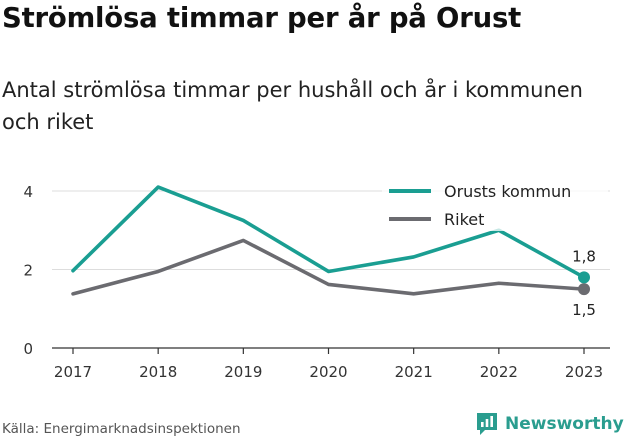  Describe the element at coordinates (28, 271) in the screenshot. I see `y-tick-label: 2` at that location.